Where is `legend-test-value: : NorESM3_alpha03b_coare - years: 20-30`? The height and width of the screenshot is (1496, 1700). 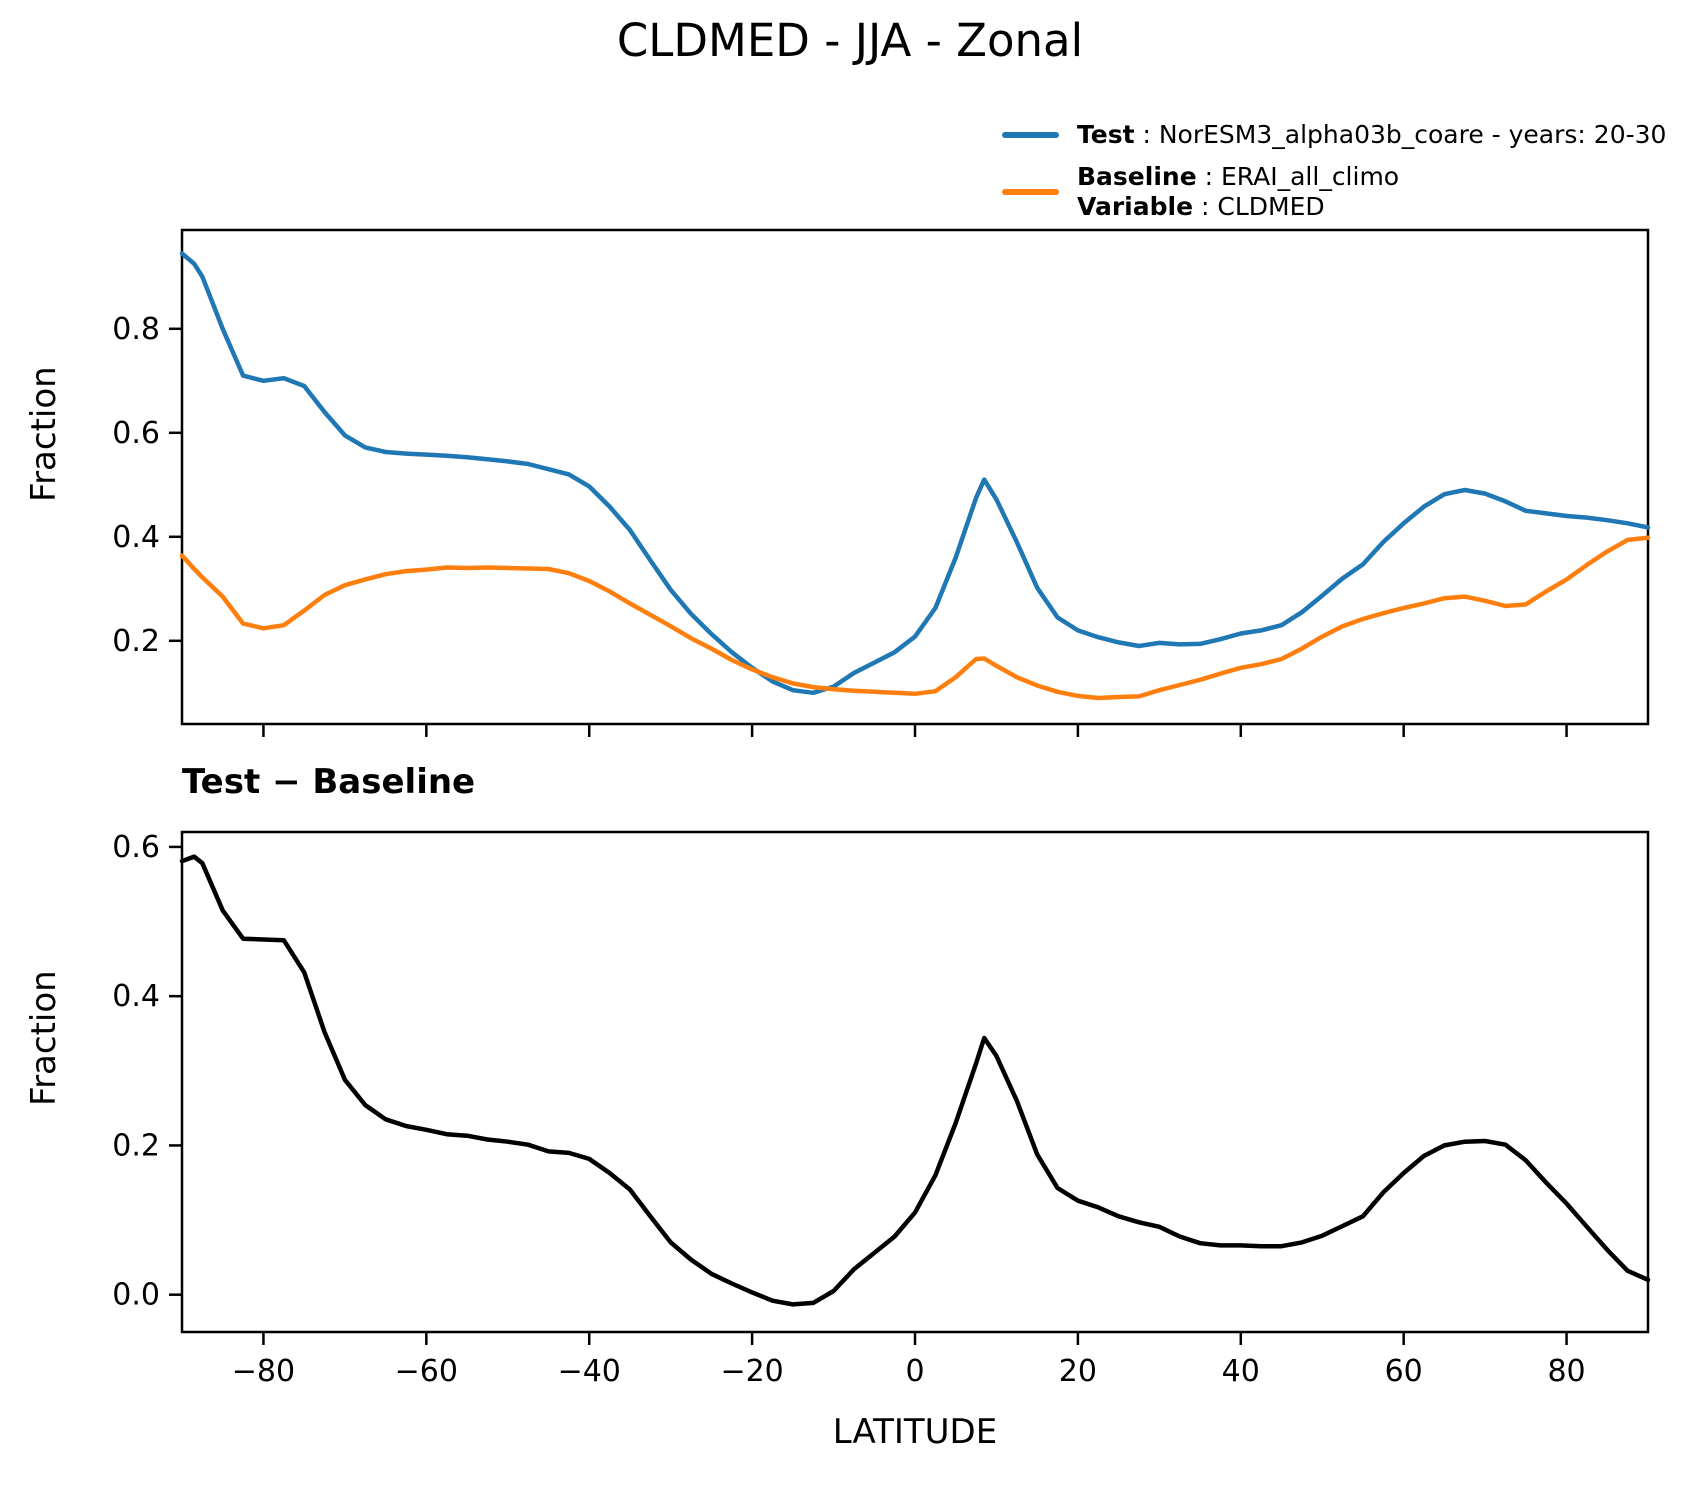
legend-test-value: : NorESM3_alpha03b_coare - years: 20-30 is located at coordinates (1400, 134).